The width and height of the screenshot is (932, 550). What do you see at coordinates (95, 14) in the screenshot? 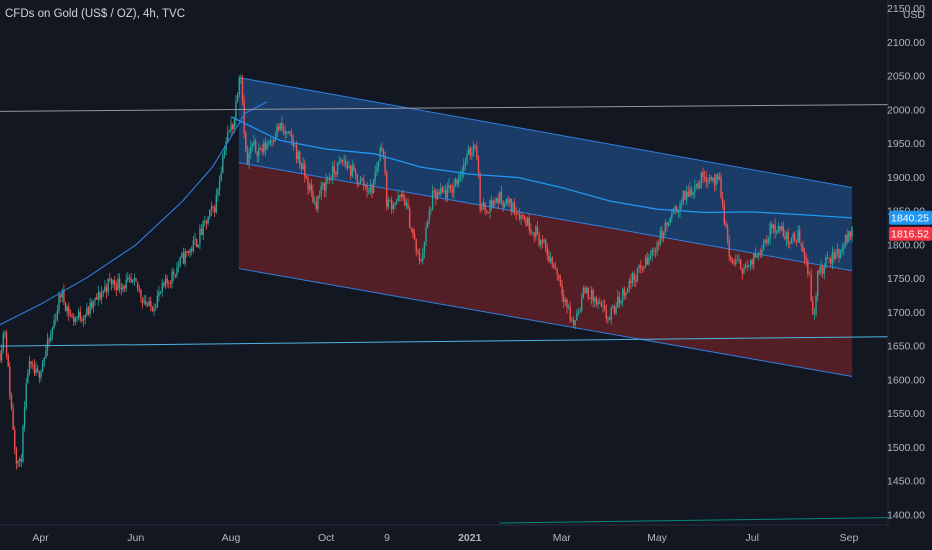
I see `symbol-title: CFDs on Gold (US$ / OZ), 4h, TVC` at bounding box center [95, 14].